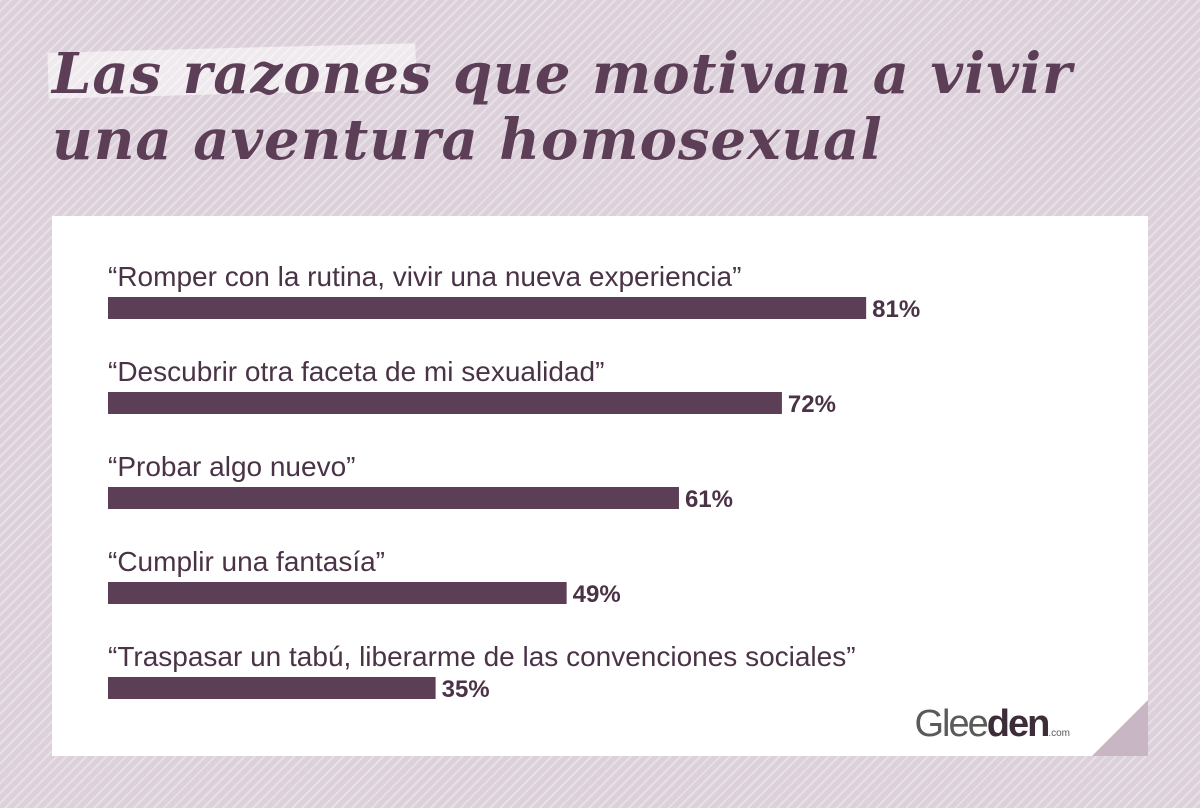 The height and width of the screenshot is (808, 1200). I want to click on logo-main: den, so click(1018, 724).